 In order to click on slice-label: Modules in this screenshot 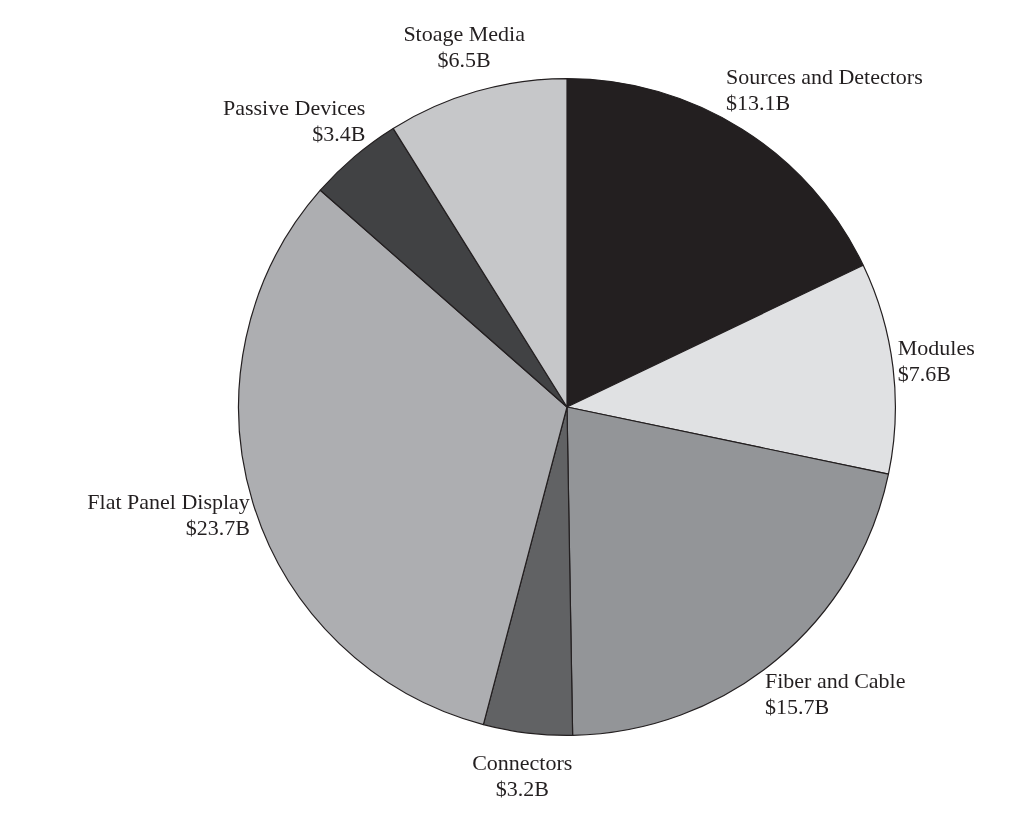, I will do `click(936, 348)`.